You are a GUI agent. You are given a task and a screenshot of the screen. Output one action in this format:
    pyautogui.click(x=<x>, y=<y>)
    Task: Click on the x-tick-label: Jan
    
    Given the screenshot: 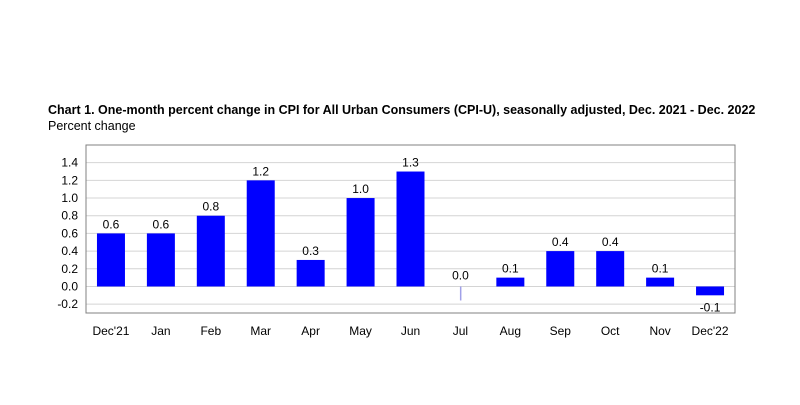 What is the action you would take?
    pyautogui.click(x=160, y=331)
    